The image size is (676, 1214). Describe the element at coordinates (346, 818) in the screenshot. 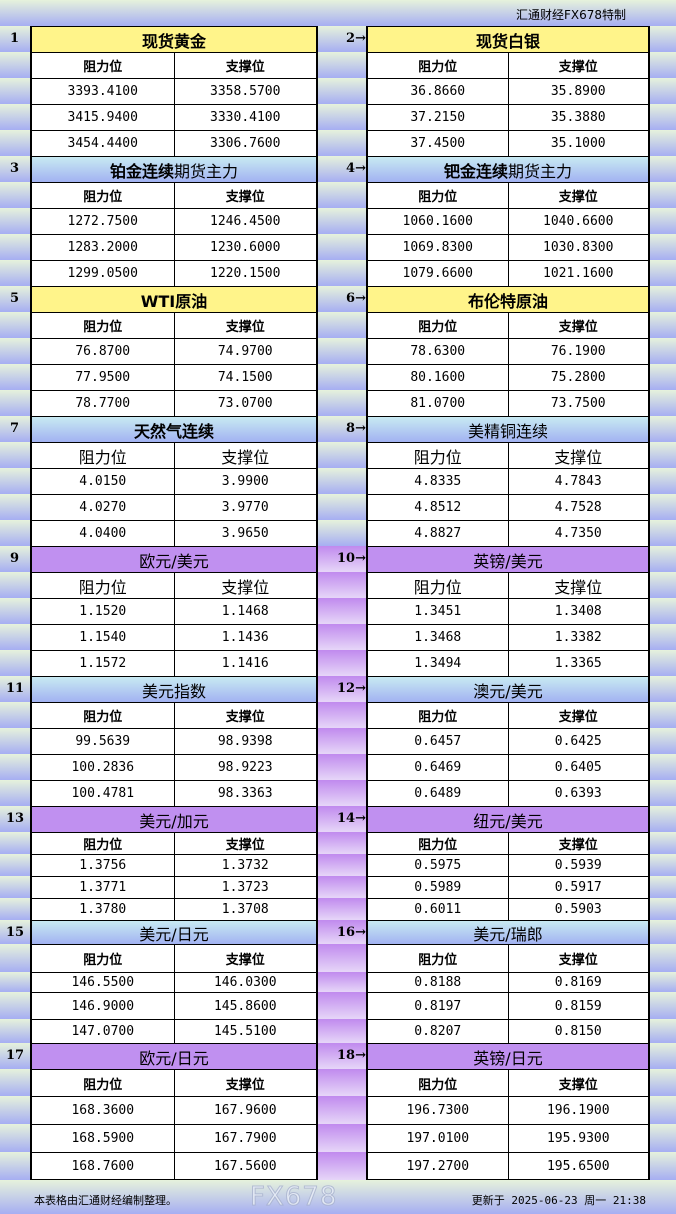

I see `block-number-text: 14` at that location.